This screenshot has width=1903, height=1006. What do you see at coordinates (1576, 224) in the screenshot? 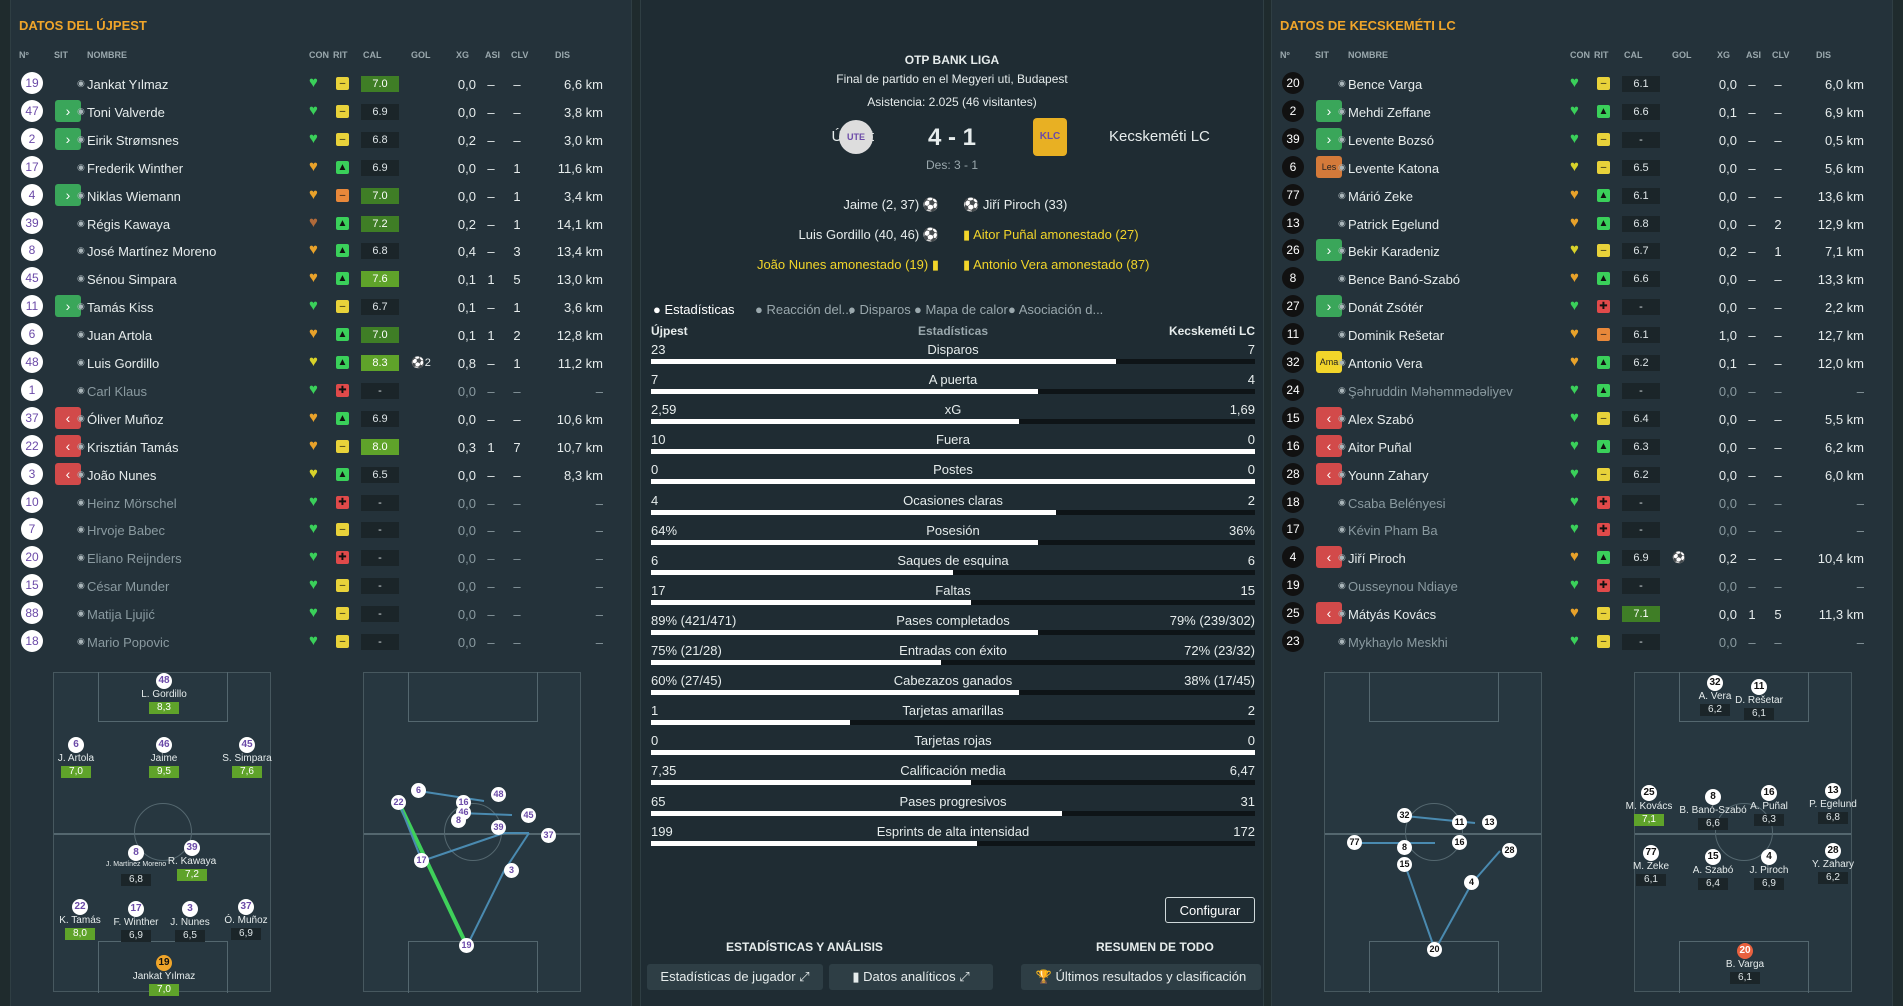
I see `player-row: 13 ◉ Patrick Egelund ♥ ▲ 6.8 0,0– 2 12,9 km` at bounding box center [1576, 224].